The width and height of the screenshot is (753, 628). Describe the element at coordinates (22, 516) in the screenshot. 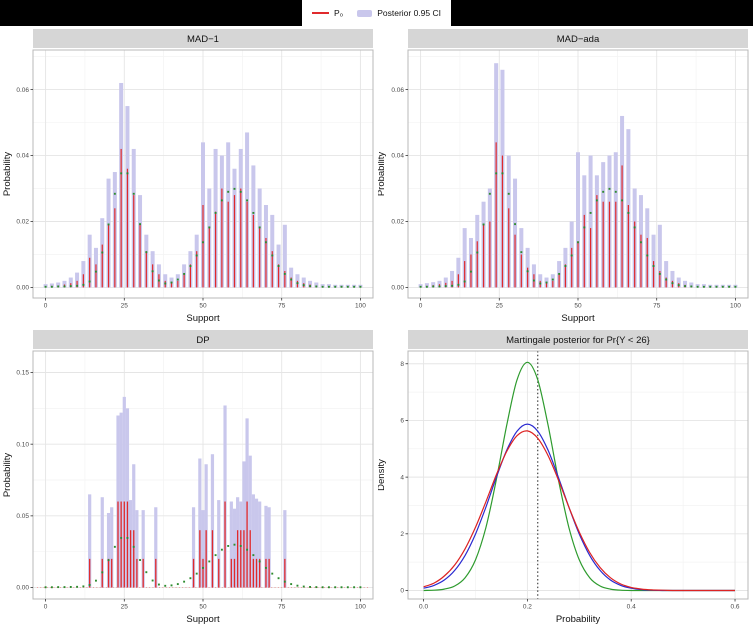

I see `svg-text: 0.05` at that location.